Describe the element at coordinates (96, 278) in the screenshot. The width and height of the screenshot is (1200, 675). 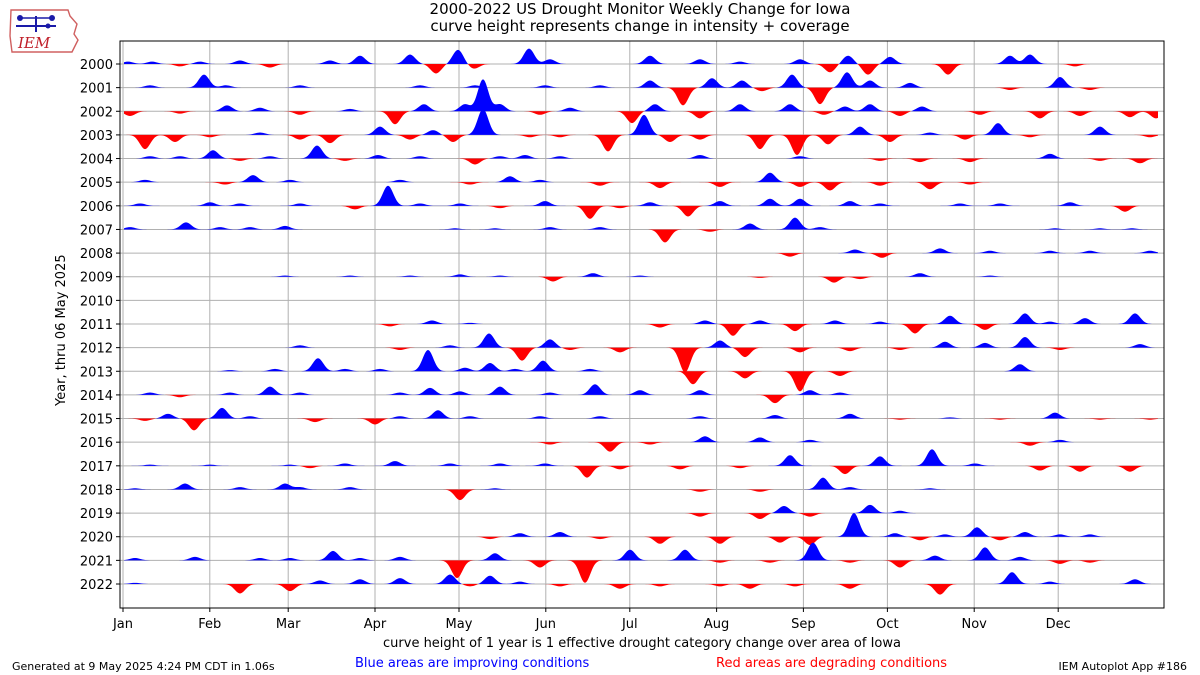
I see `y-tick-label: 2009` at that location.